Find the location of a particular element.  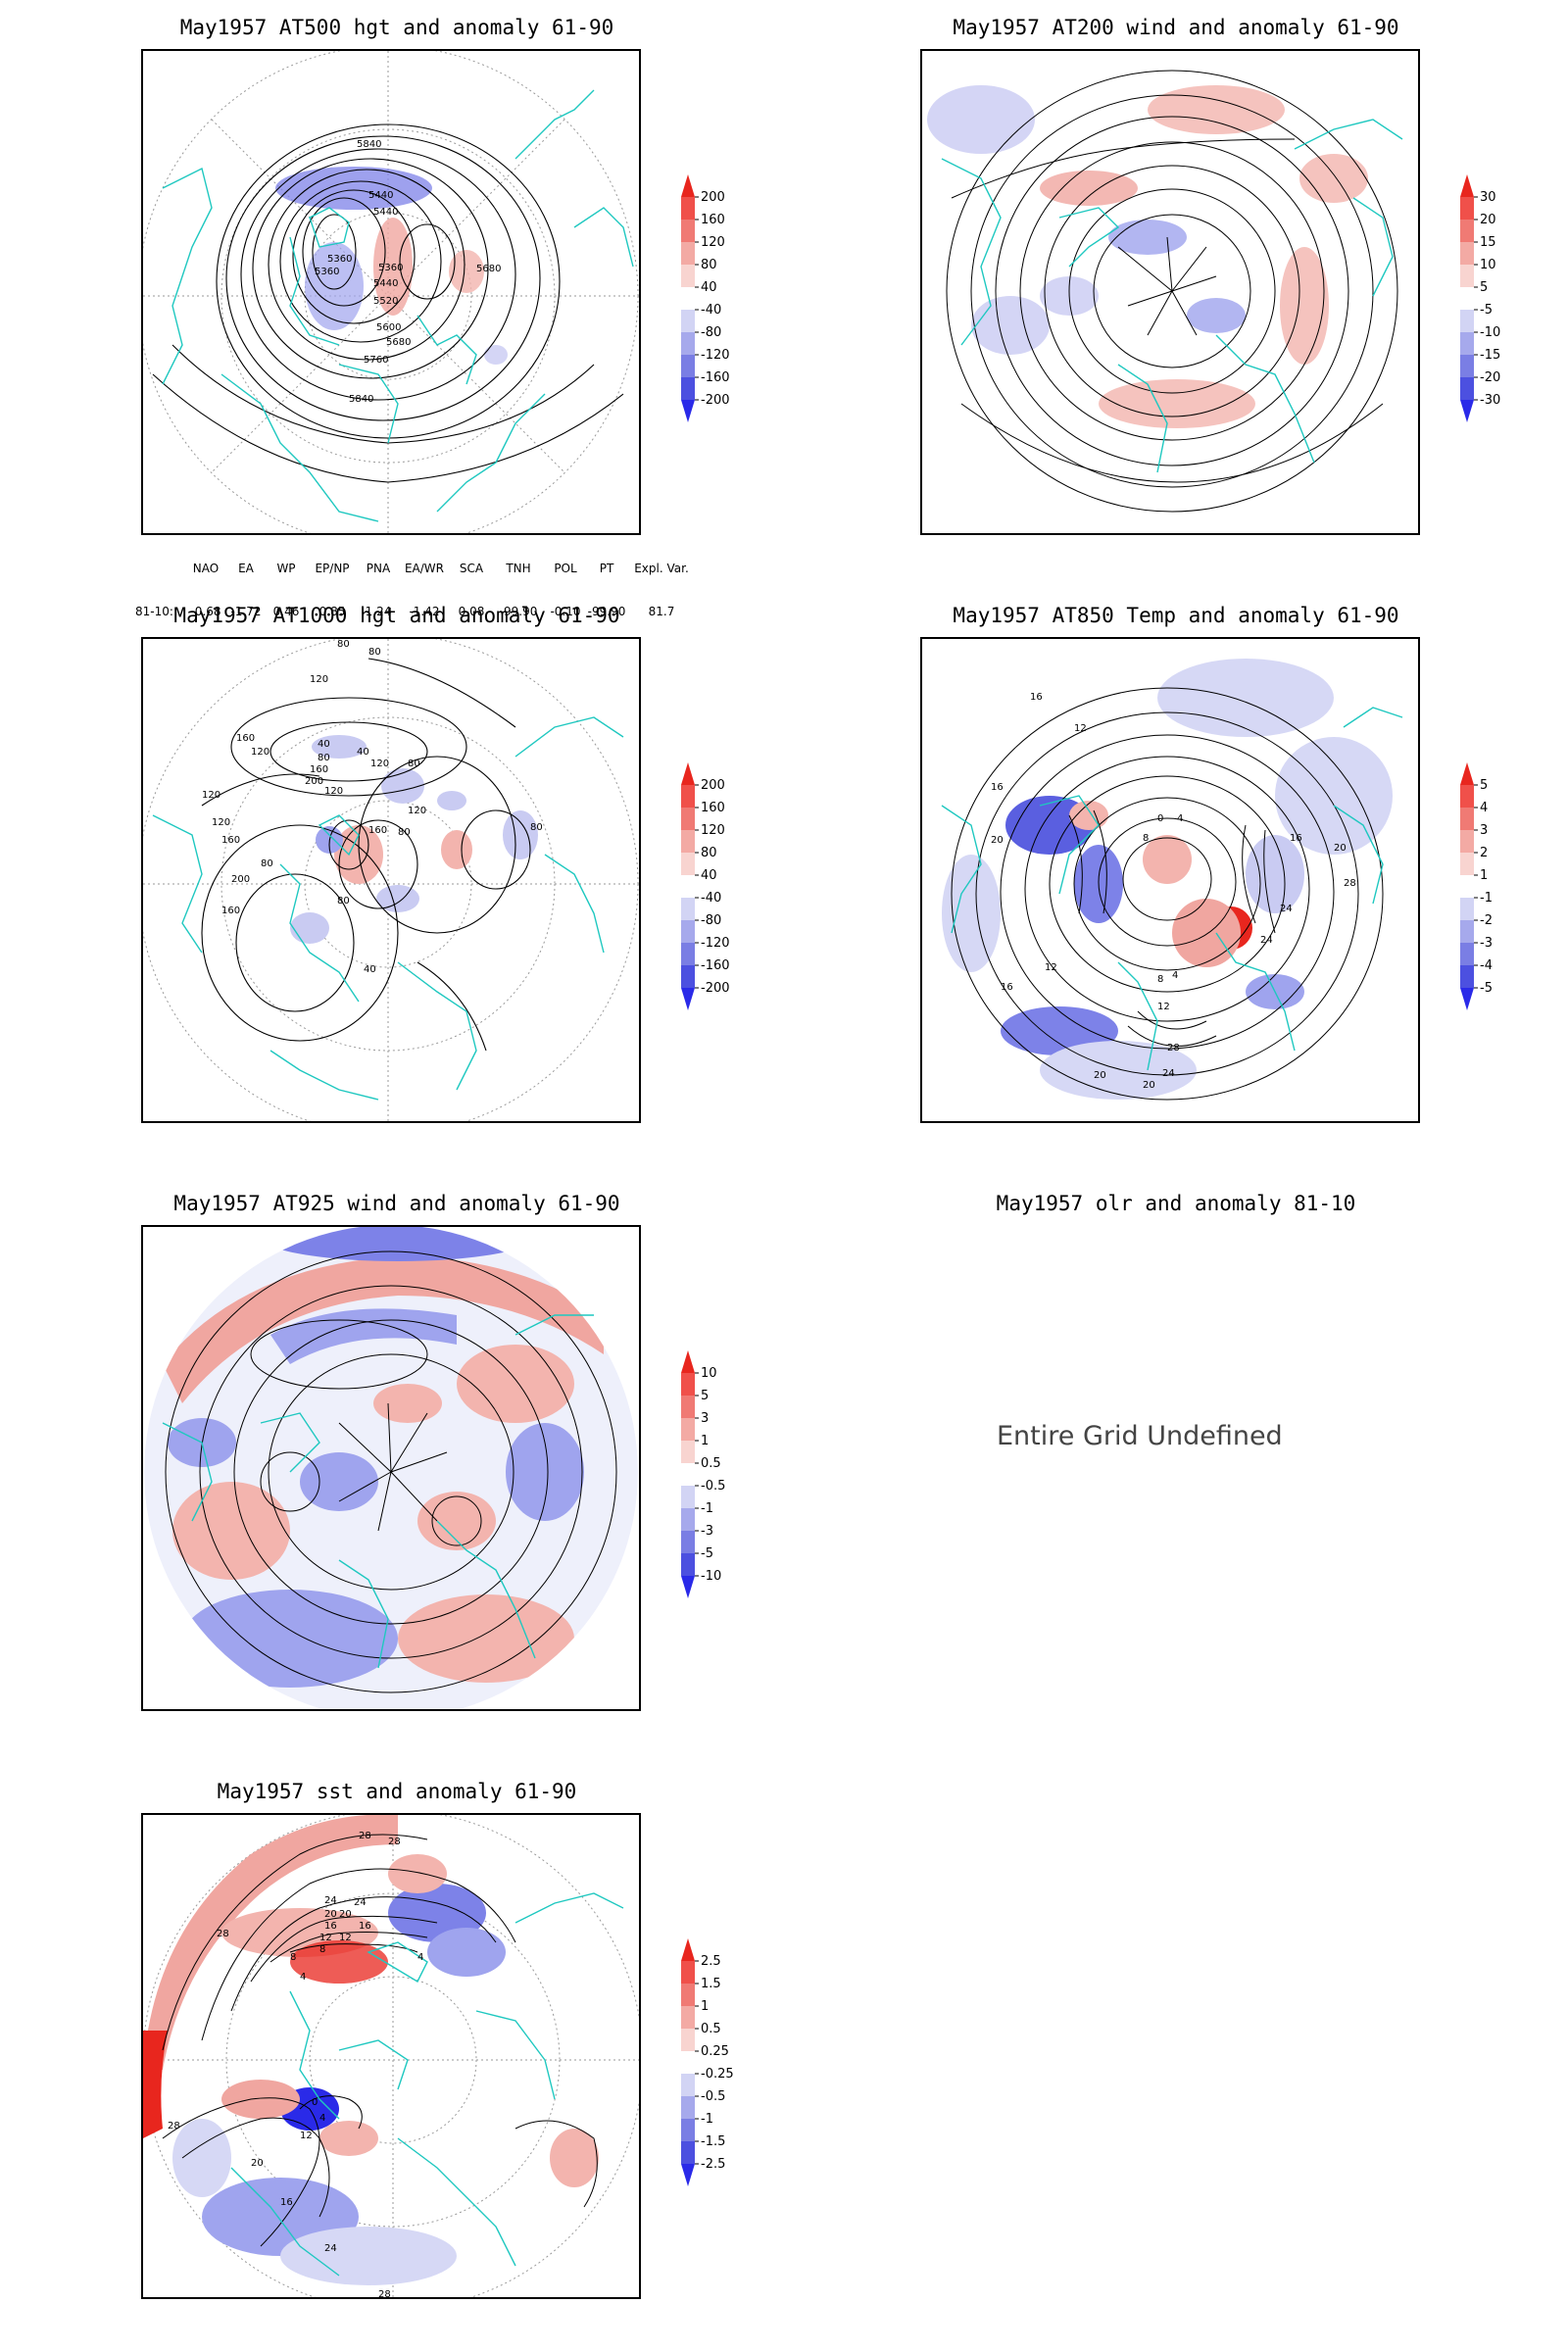

panel-title: May1957 olr and anomaly 81-10 is located at coordinates (1176, 1203).